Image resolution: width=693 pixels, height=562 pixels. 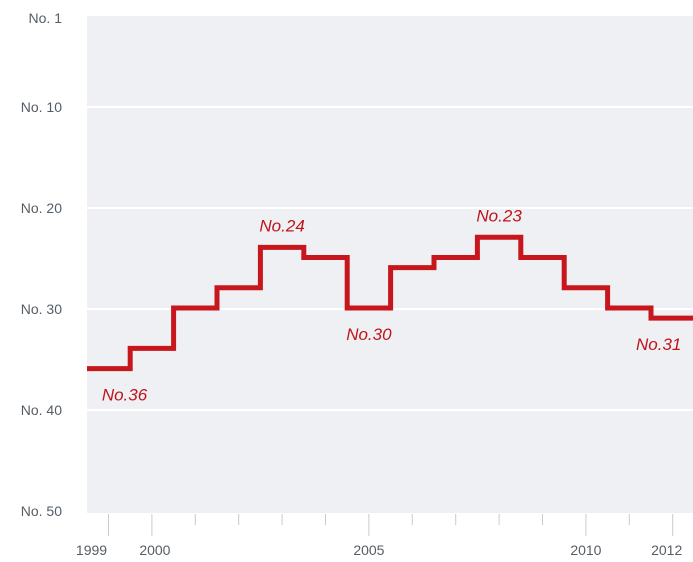 What do you see at coordinates (369, 334) in the screenshot?
I see `point-annotation: No.30` at bounding box center [369, 334].